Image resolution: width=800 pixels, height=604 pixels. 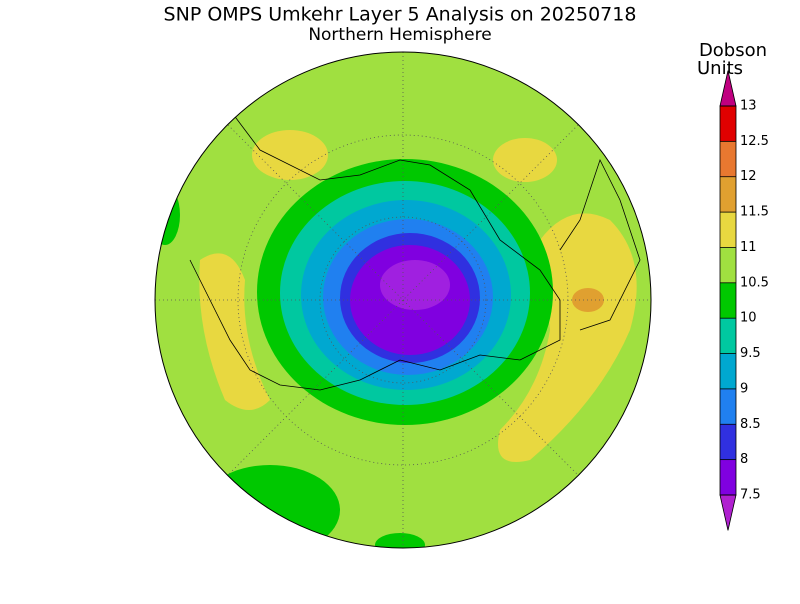 What do you see at coordinates (600, 244) in the screenshot?
I see `coastline` at bounding box center [600, 244].